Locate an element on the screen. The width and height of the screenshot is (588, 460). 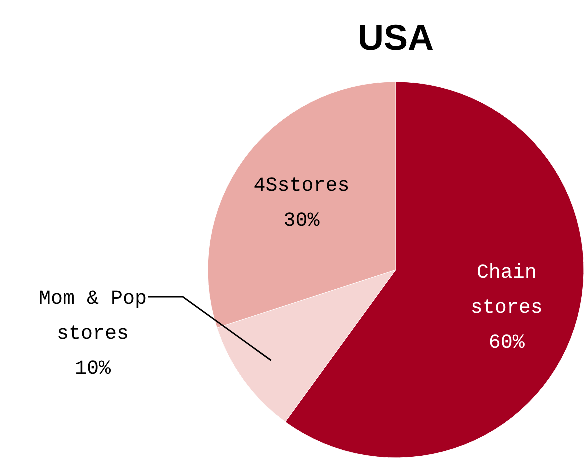
slice-label: 4Sstores is located at coordinates (302, 186).